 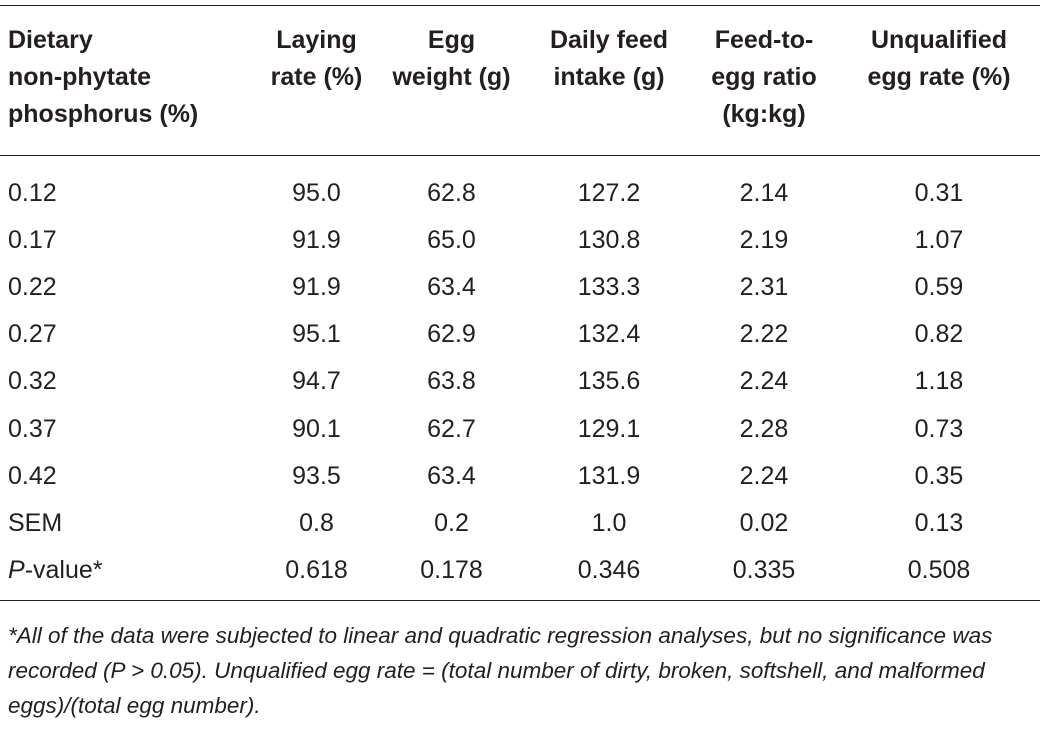 I want to click on header-rule, so click(x=520, y=155).